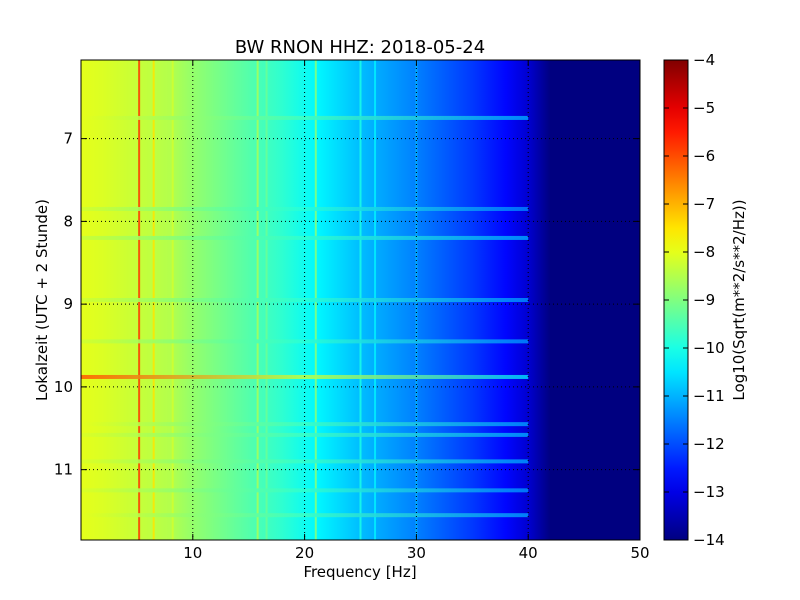 The image size is (800, 600). I want to click on x-tick-label: 40, so click(528, 553).